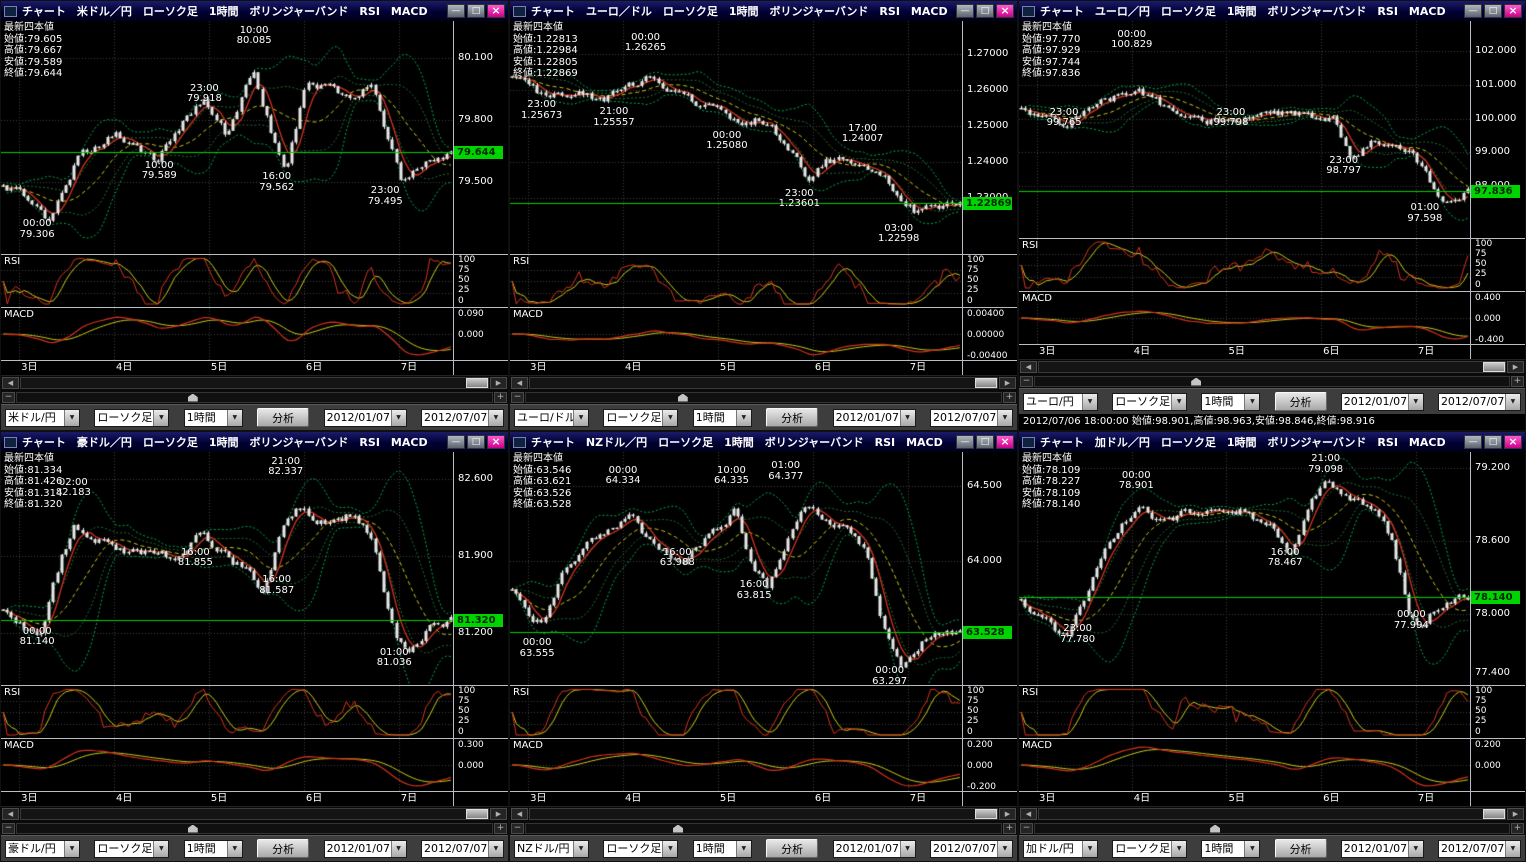 The width and height of the screenshot is (1526, 862). What do you see at coordinates (1473, 442) in the screenshot?
I see `minimize-button: —` at bounding box center [1473, 442].